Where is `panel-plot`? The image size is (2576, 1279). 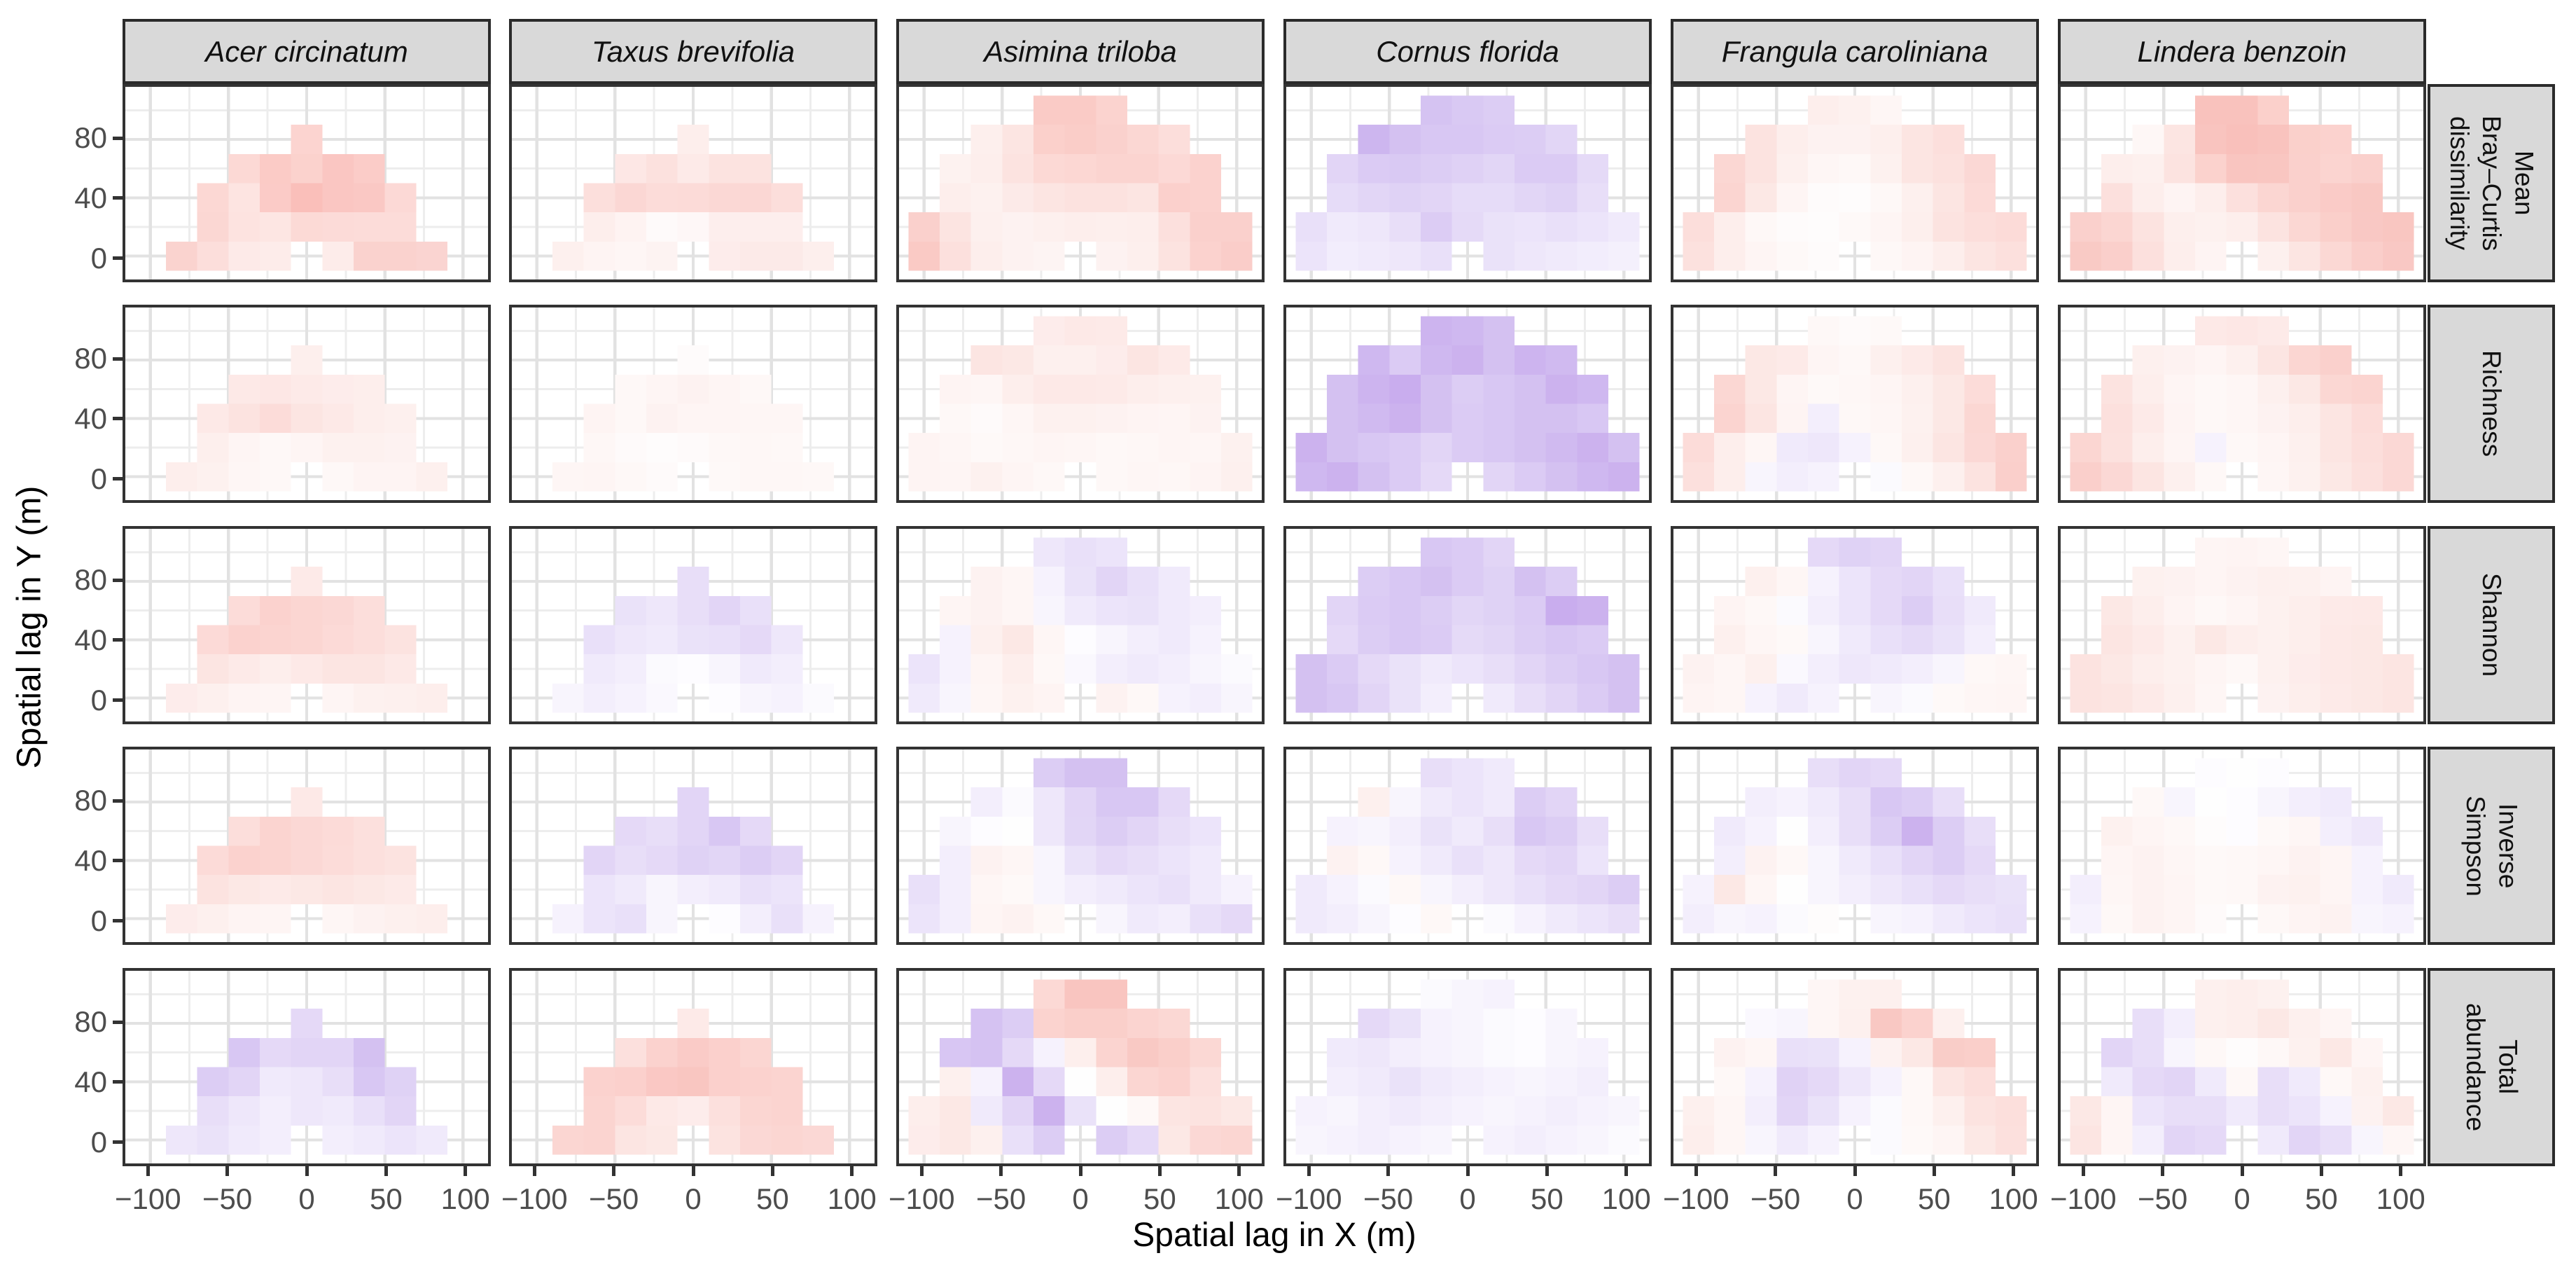
panel-plot is located at coordinates (1080, 183).